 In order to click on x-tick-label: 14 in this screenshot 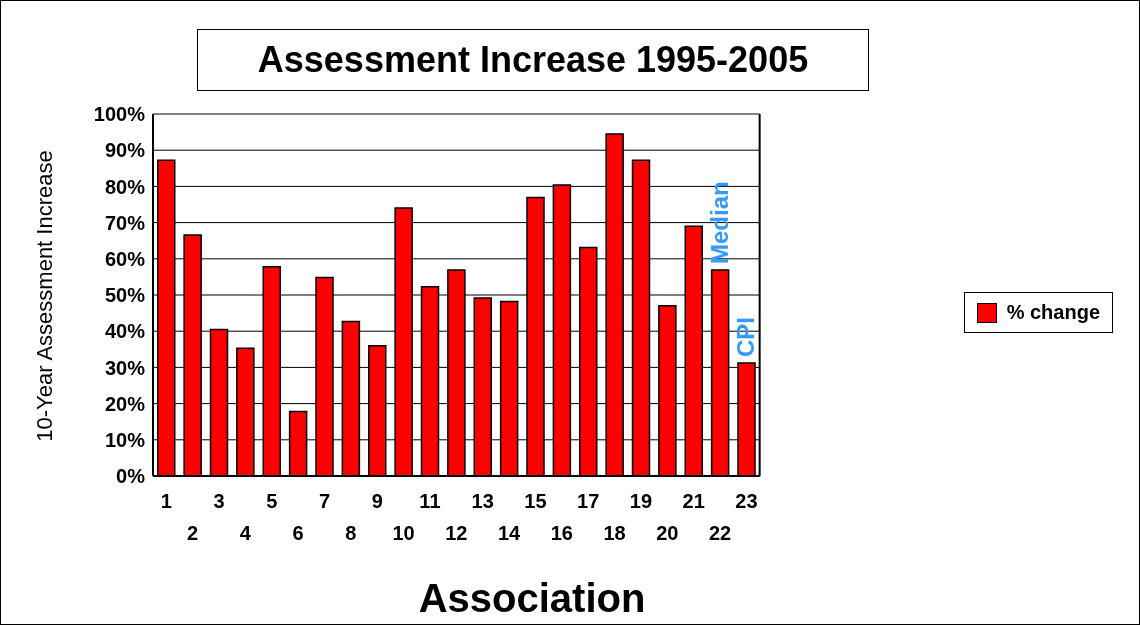, I will do `click(509, 533)`.